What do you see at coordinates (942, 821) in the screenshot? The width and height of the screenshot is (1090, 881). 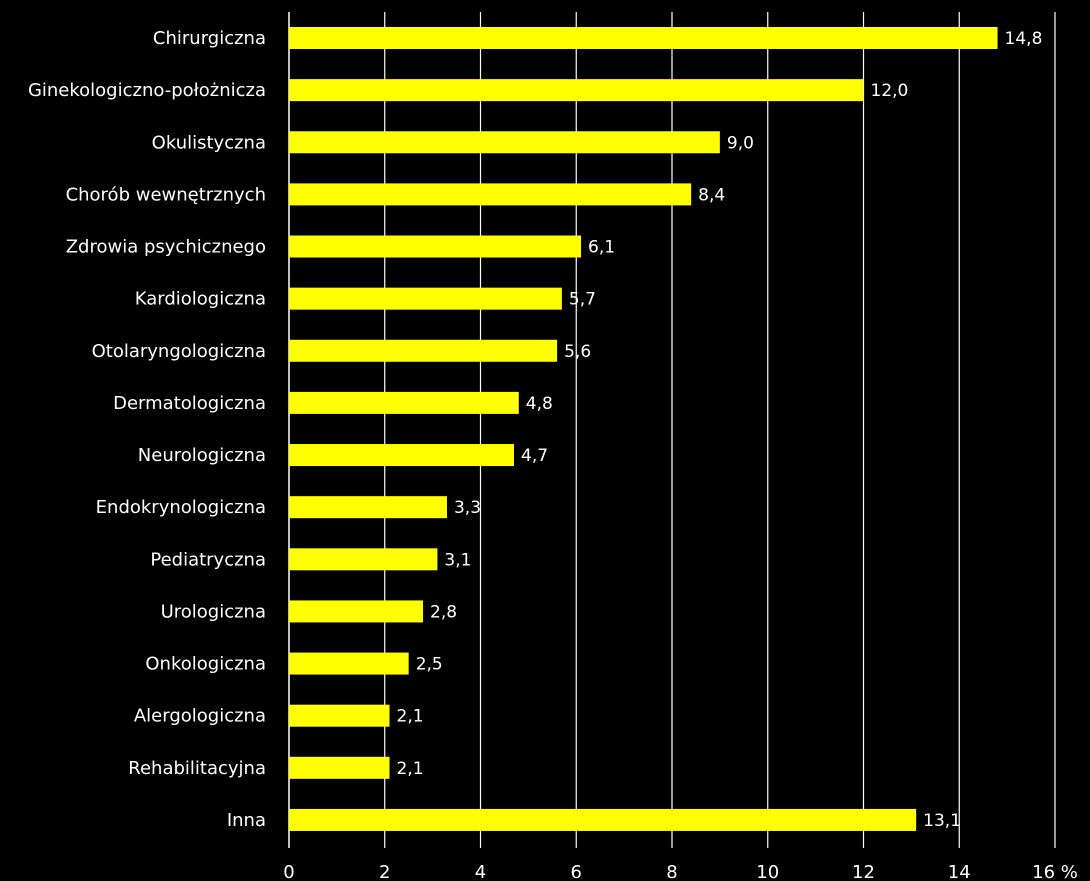 I see `value-label: 13,1` at bounding box center [942, 821].